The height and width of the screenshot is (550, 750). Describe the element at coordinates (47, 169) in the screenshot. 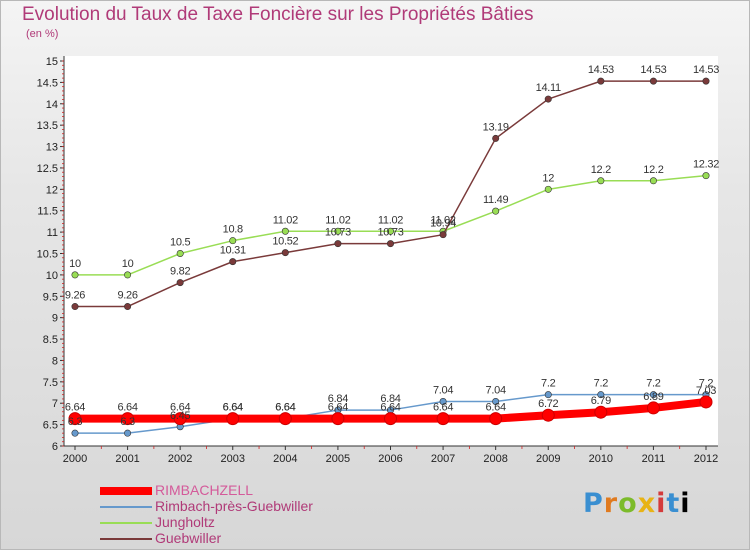

I see `y-tick-label: 12.5` at that location.